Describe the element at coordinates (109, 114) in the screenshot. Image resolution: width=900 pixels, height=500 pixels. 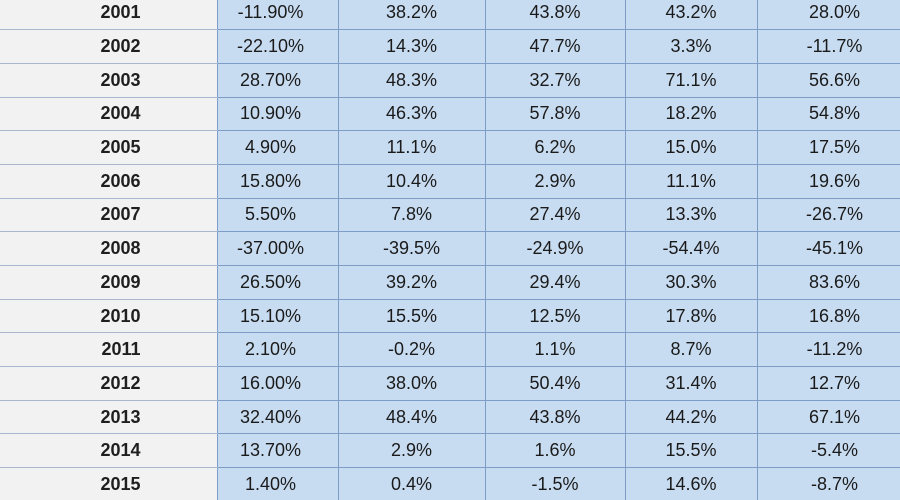
I see `year-cell: 2004` at that location.